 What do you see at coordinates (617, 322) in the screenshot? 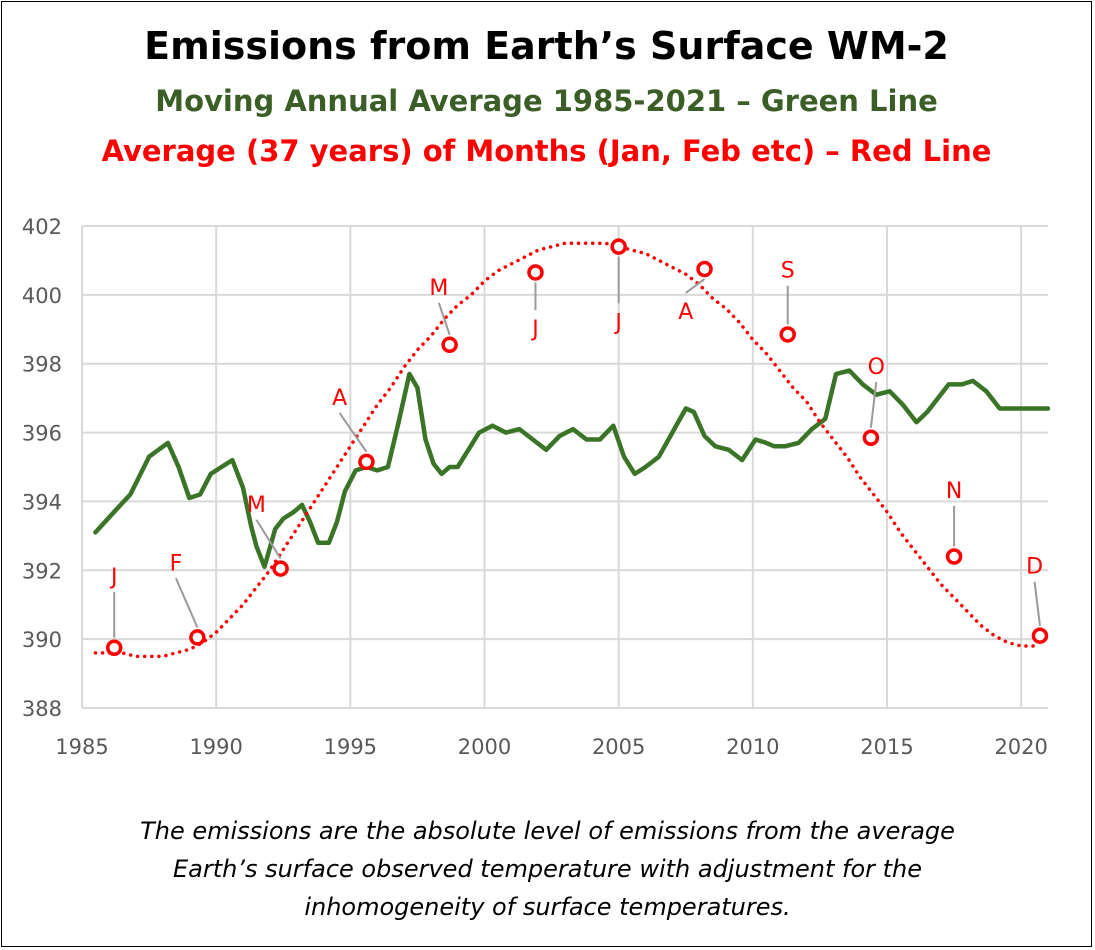
I see `month-label-jul: J` at bounding box center [617, 322].